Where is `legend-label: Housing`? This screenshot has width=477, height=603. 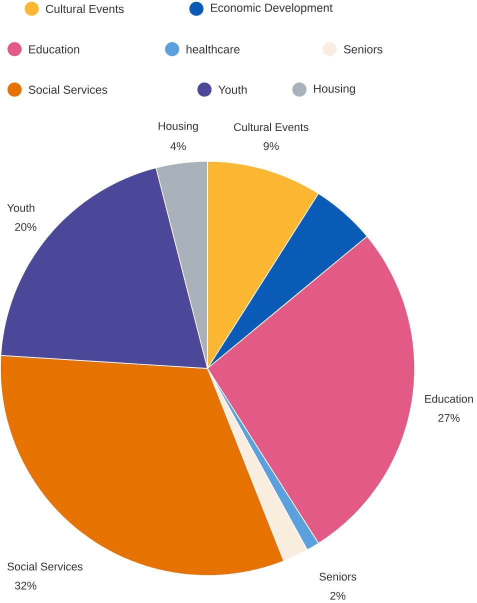 legend-label: Housing is located at coordinates (334, 90).